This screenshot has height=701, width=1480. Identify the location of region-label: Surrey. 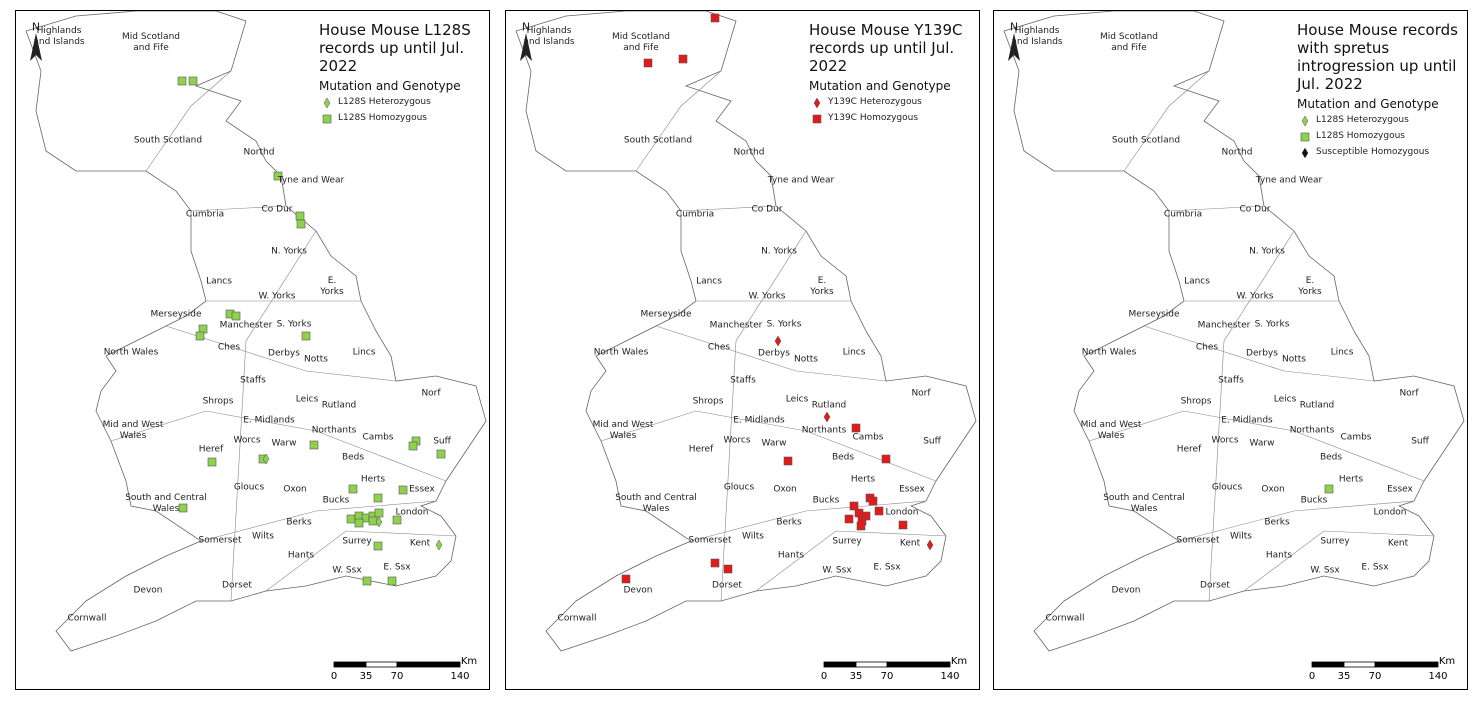
(847, 541).